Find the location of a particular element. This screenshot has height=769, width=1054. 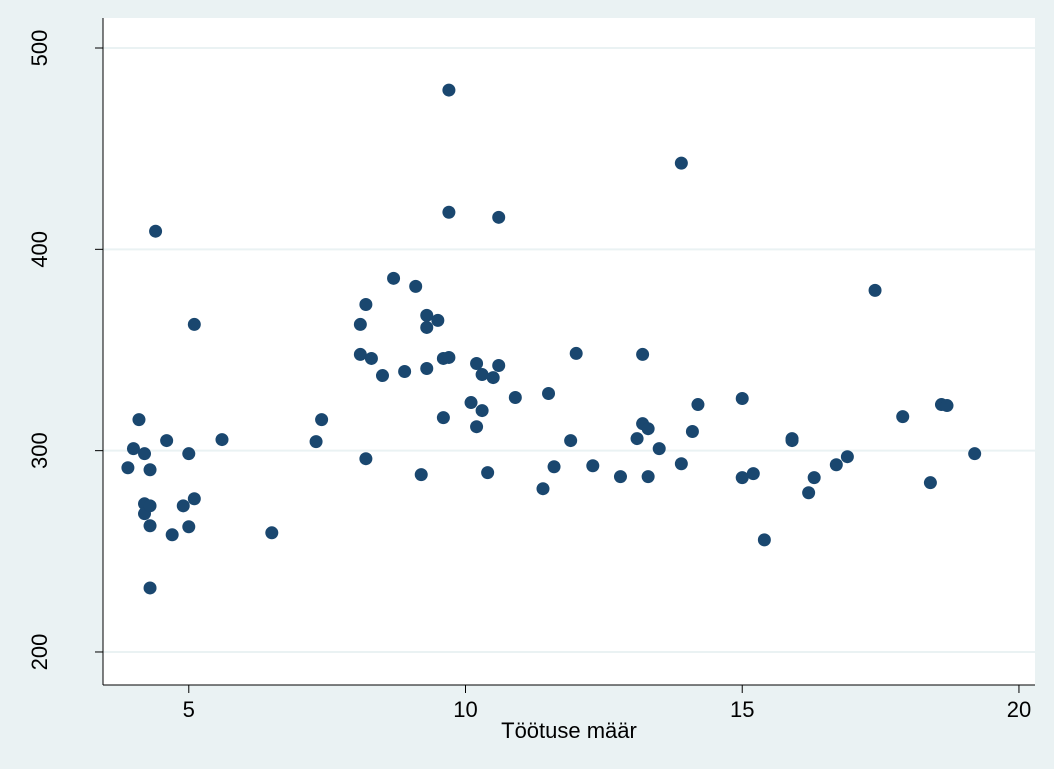

x-tick-label: 10 is located at coordinates (465, 709).